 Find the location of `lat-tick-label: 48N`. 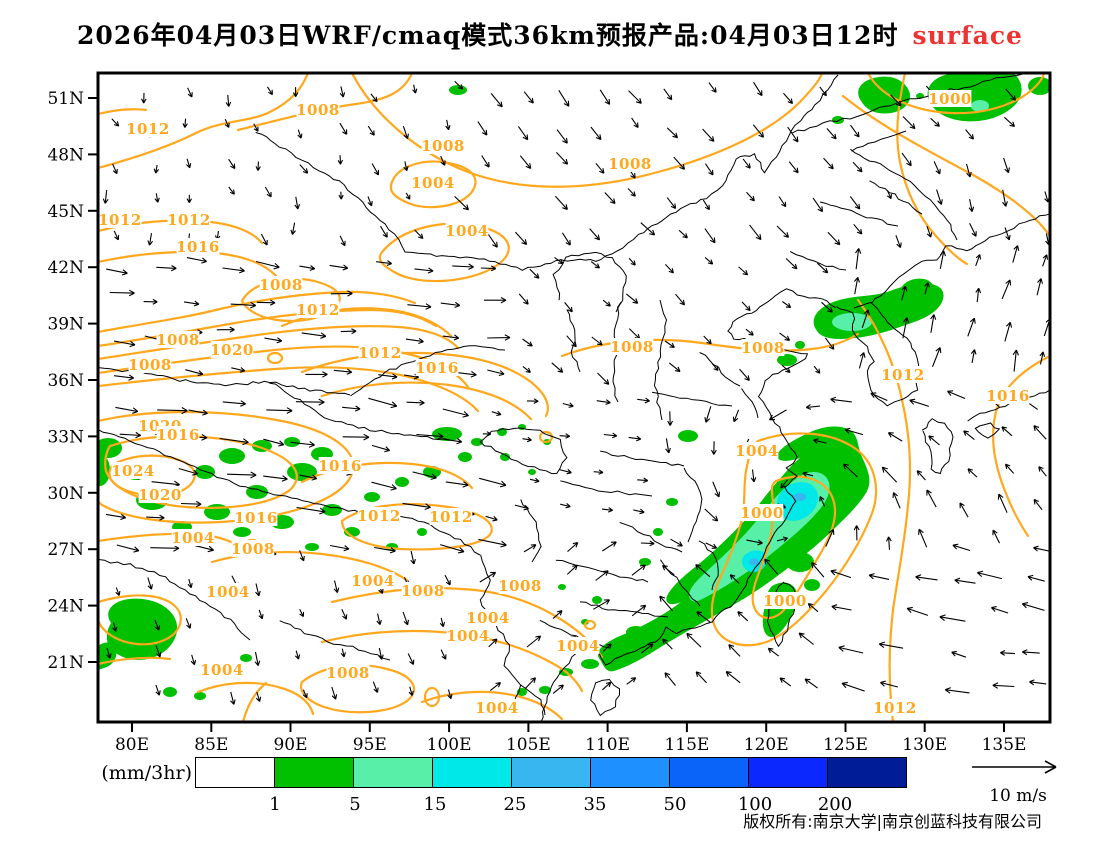

lat-tick-label: 48N is located at coordinates (65, 155).